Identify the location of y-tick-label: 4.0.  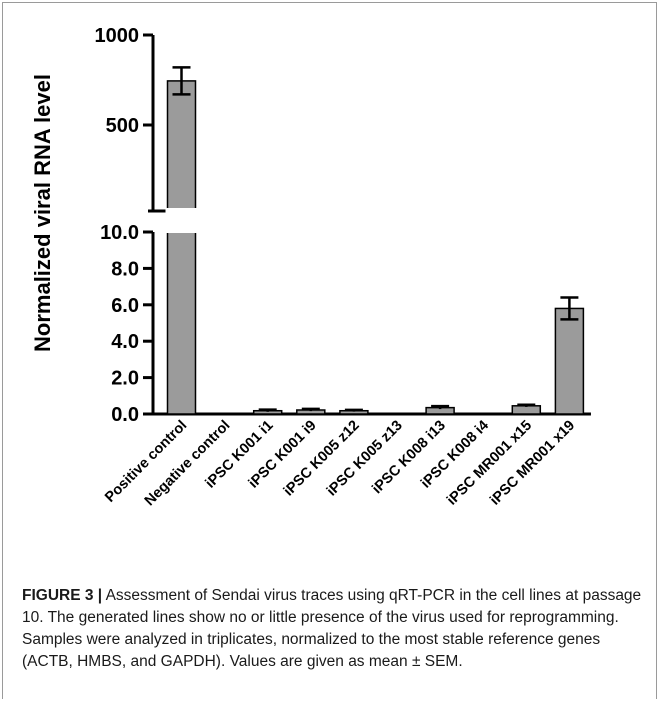
(125, 342).